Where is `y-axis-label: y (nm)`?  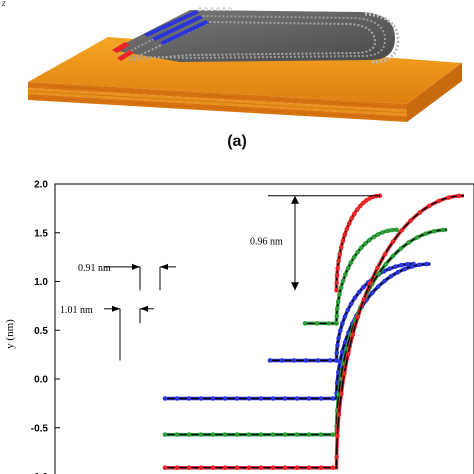 y-axis-label: y (nm) is located at coordinates (10, 334).